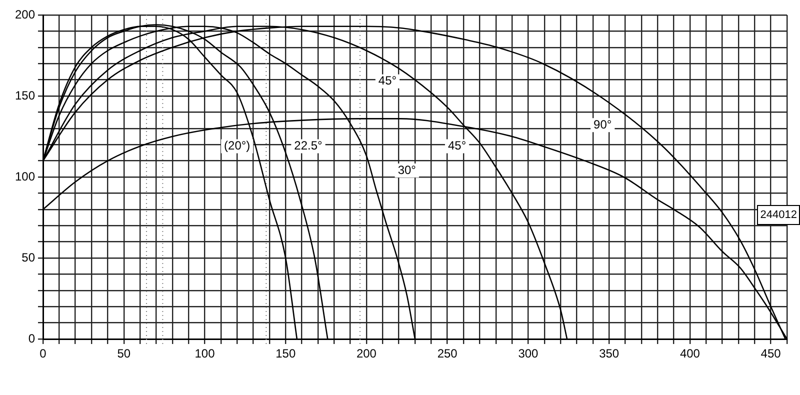 The height and width of the screenshot is (395, 800). I want to click on x-tick-label: 450, so click(771, 353).